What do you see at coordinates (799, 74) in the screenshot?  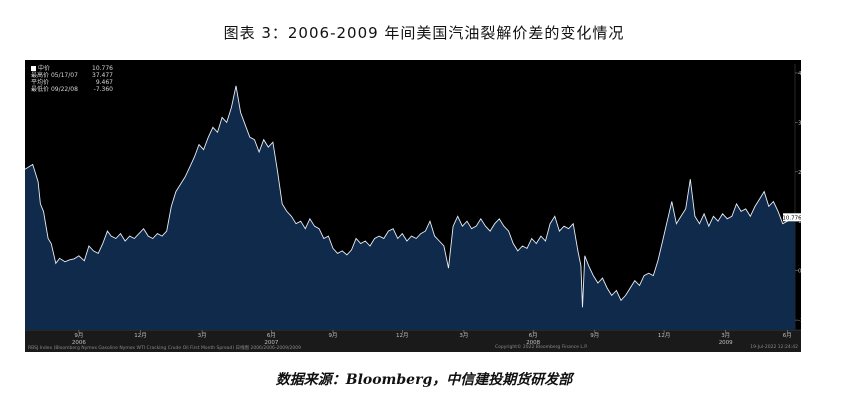 I see `y-tick-label: 40` at bounding box center [799, 74].